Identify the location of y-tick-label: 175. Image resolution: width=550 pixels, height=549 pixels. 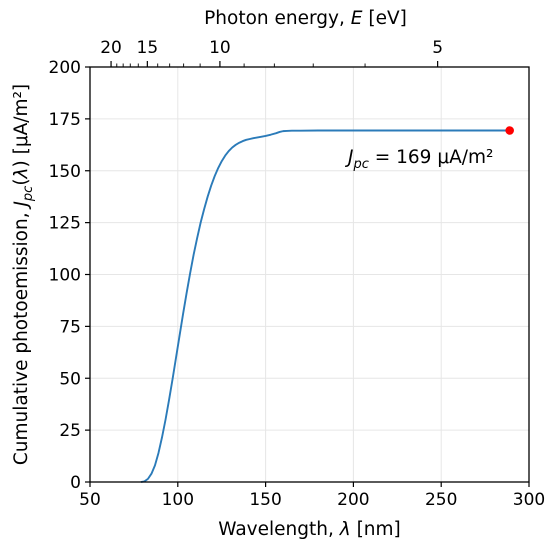
(65, 120).